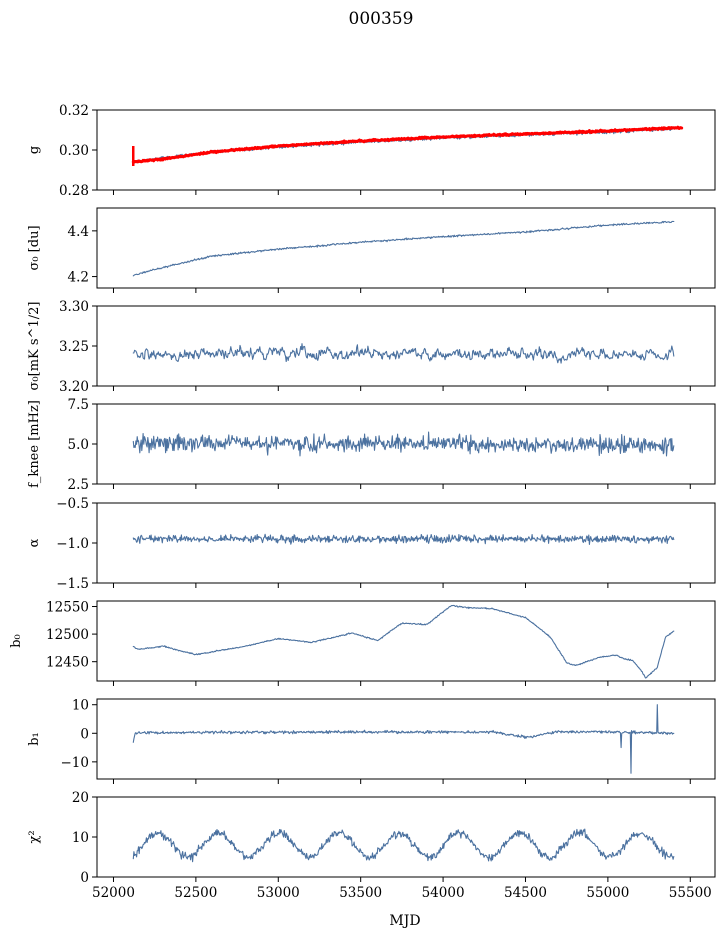 This screenshot has width=725, height=936. I want to click on y-tick-label-b1-2: 10, so click(80, 706).